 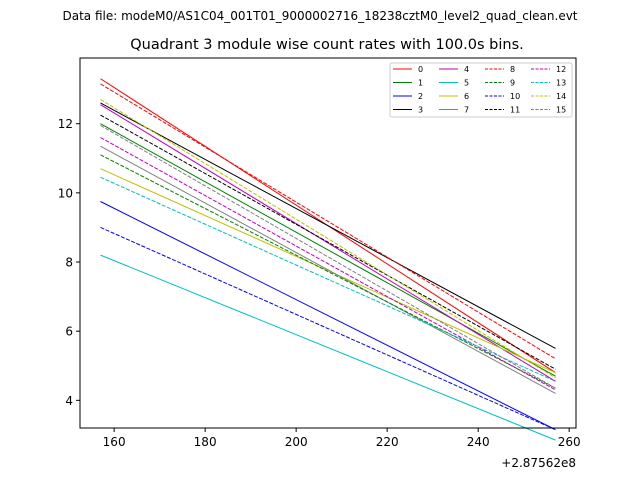 What do you see at coordinates (569, 442) in the screenshot?
I see `x-tick-label-260: 260` at bounding box center [569, 442].